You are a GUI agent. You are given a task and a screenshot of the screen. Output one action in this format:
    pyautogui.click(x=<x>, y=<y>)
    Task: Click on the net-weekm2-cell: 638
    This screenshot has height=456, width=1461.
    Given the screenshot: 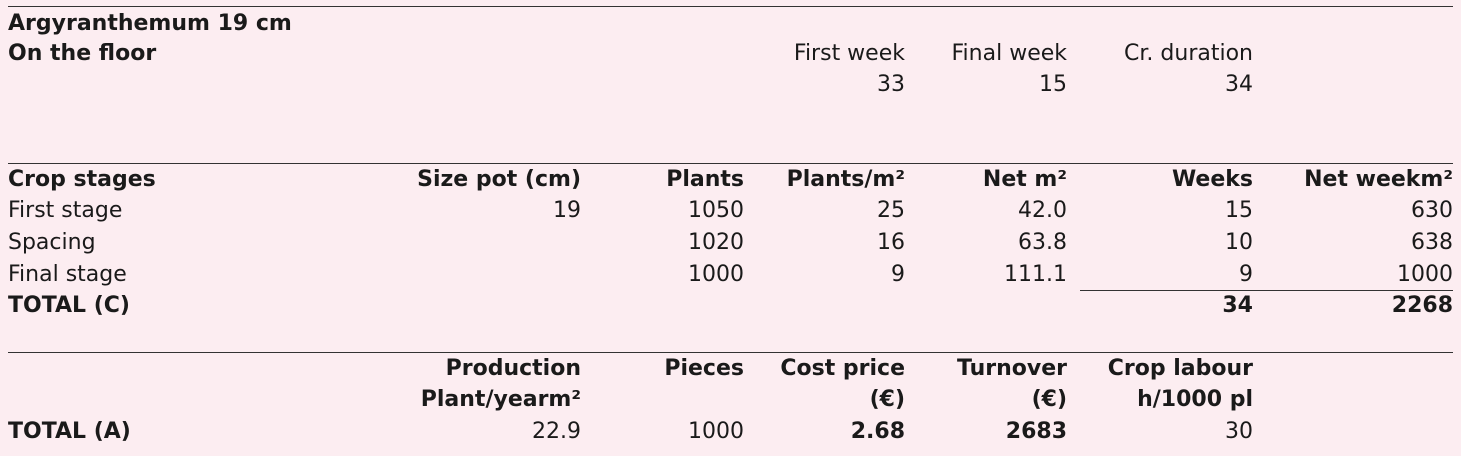 What is the action you would take?
    pyautogui.click(x=1432, y=242)
    